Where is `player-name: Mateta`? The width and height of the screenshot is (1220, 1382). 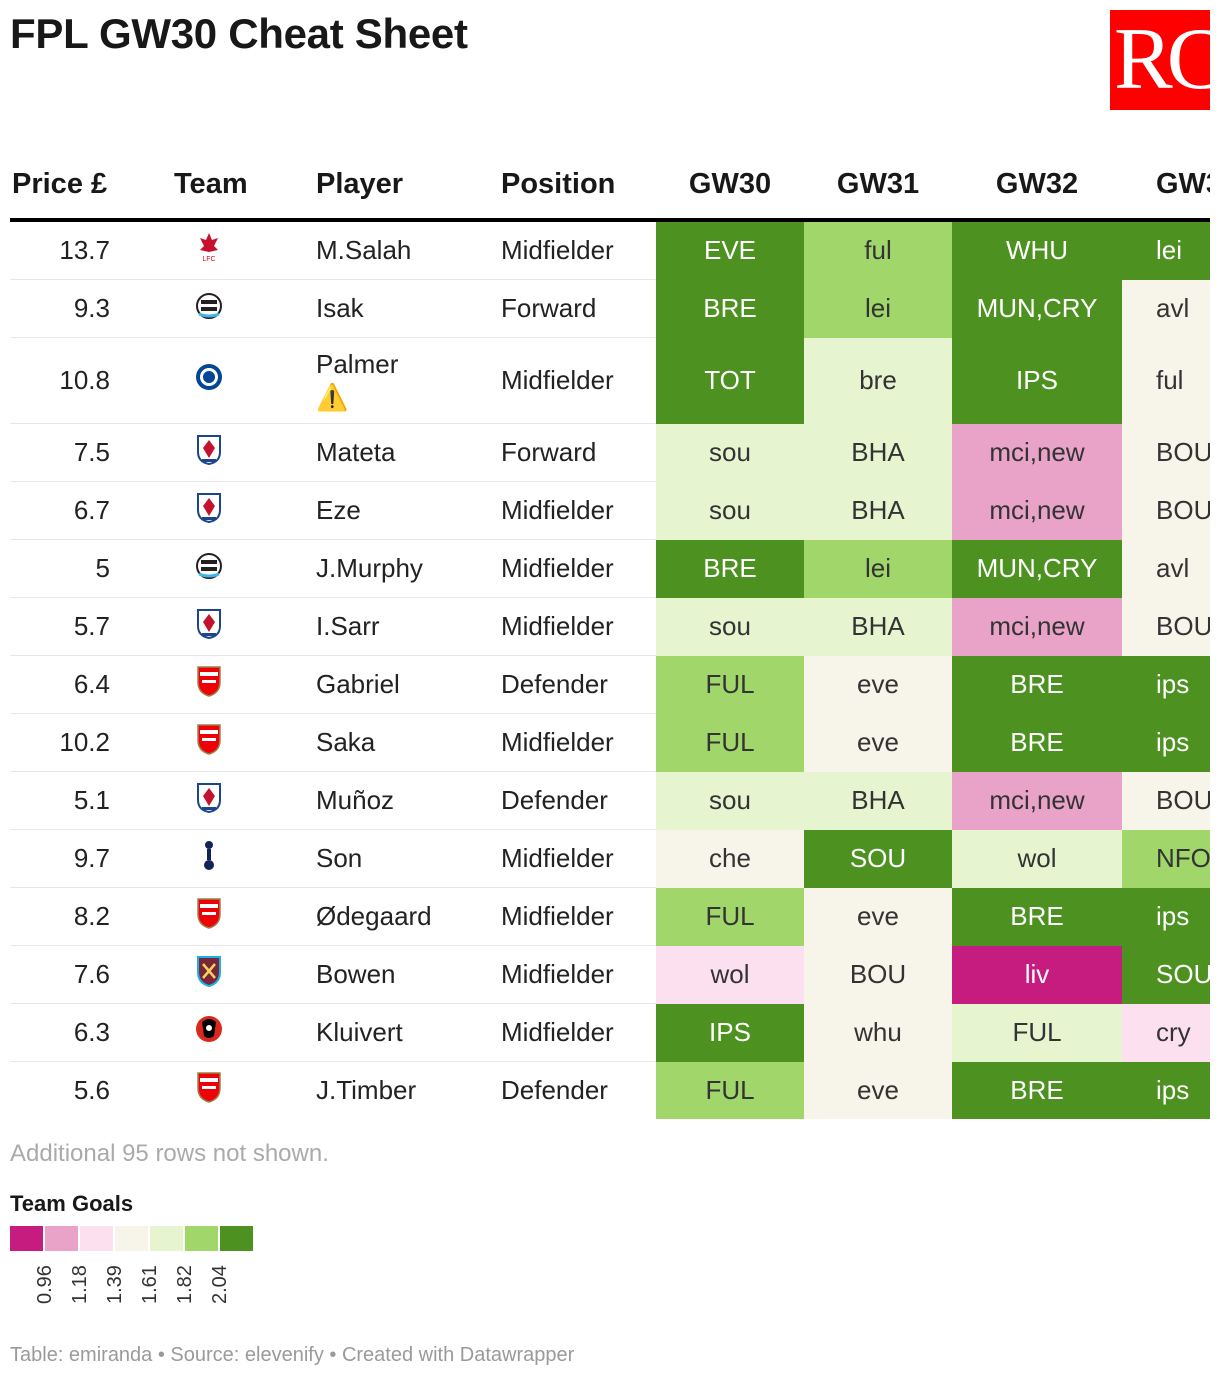 player-name: Mateta is located at coordinates (356, 452).